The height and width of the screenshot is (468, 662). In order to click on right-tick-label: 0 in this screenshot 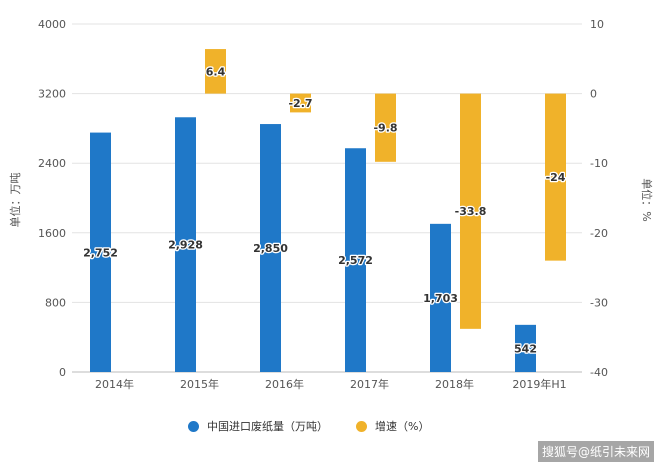, I will do `click(593, 94)`.